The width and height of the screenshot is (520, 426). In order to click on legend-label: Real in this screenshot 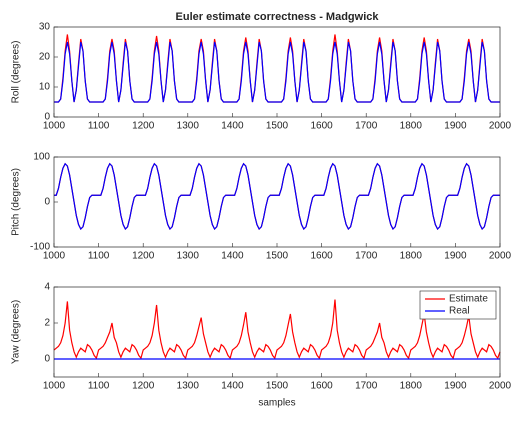, I will do `click(459, 311)`.